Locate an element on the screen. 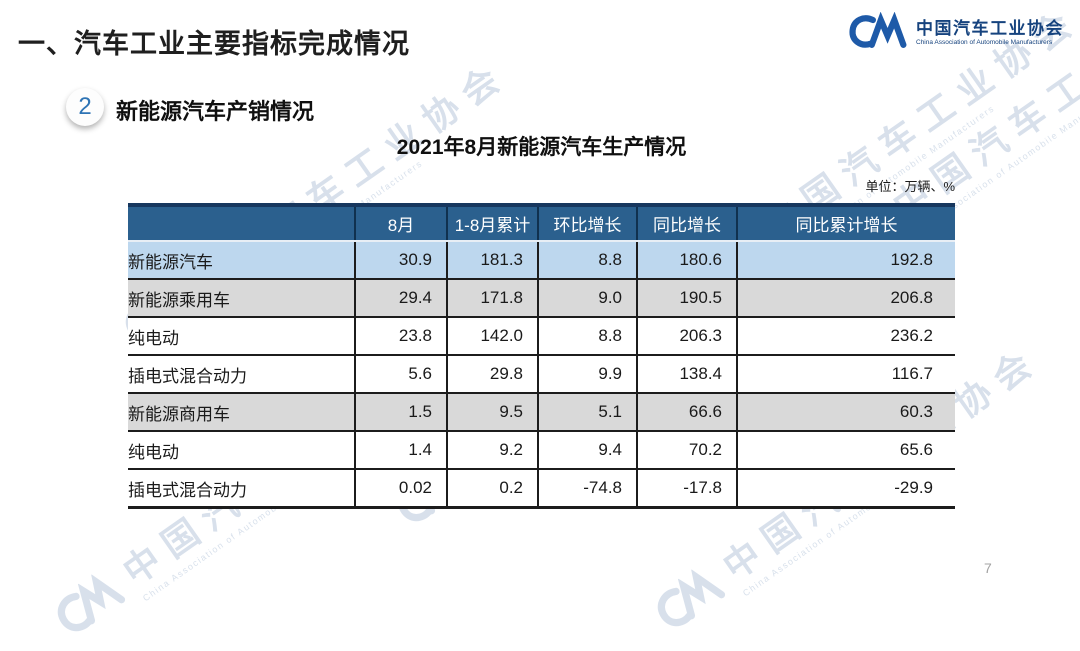 Image resolution: width=1080 pixels, height=651 pixels. table-row: 纯电动 1.4 9.2 9.4 70.2 65.6 is located at coordinates (541, 449).